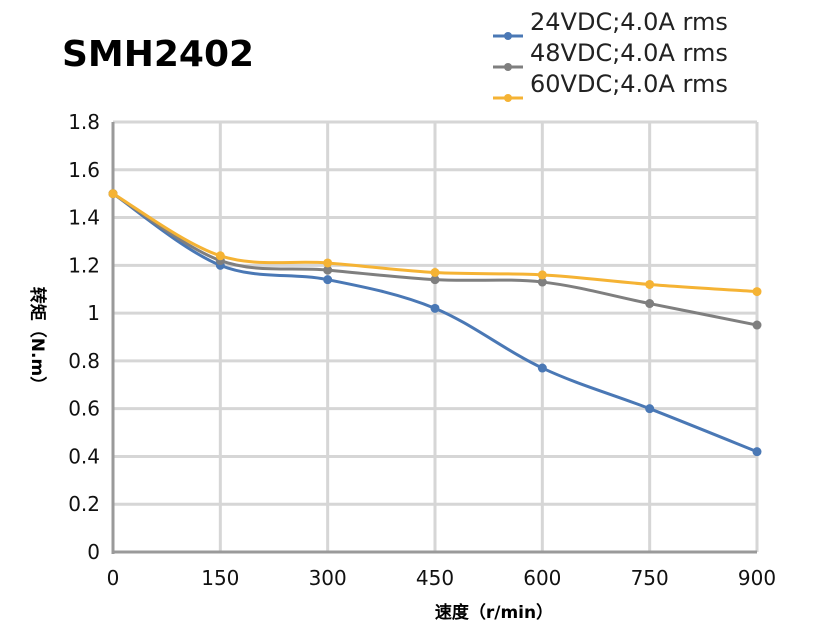 Image resolution: width=831 pixels, height=640 pixels. Describe the element at coordinates (84, 456) in the screenshot. I see `y-tick-label: 0.4` at that location.